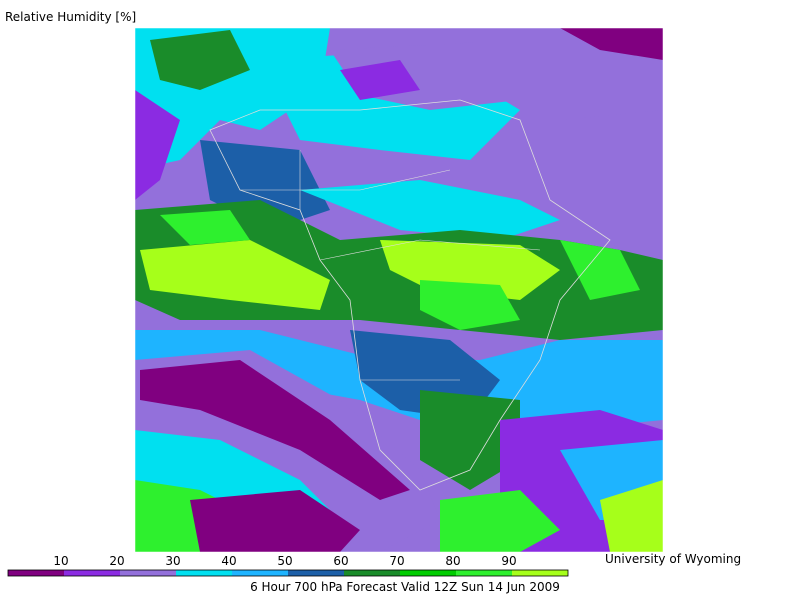  What do you see at coordinates (172, 561) in the screenshot?
I see `colorbar-label: 30` at bounding box center [172, 561].